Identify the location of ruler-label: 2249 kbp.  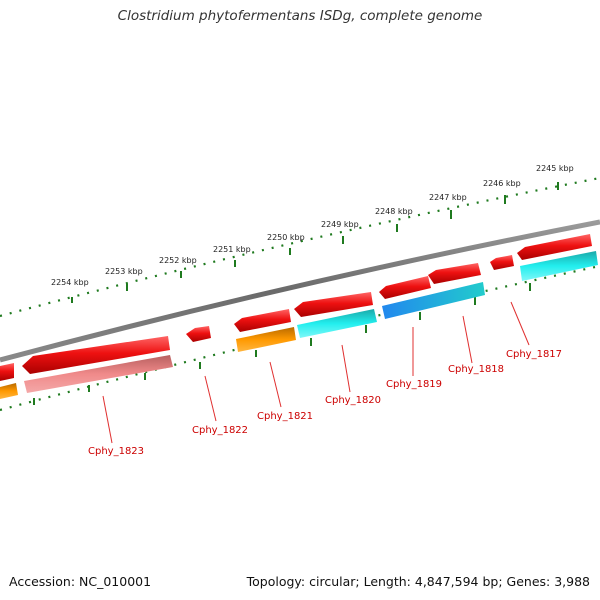
(340, 224).